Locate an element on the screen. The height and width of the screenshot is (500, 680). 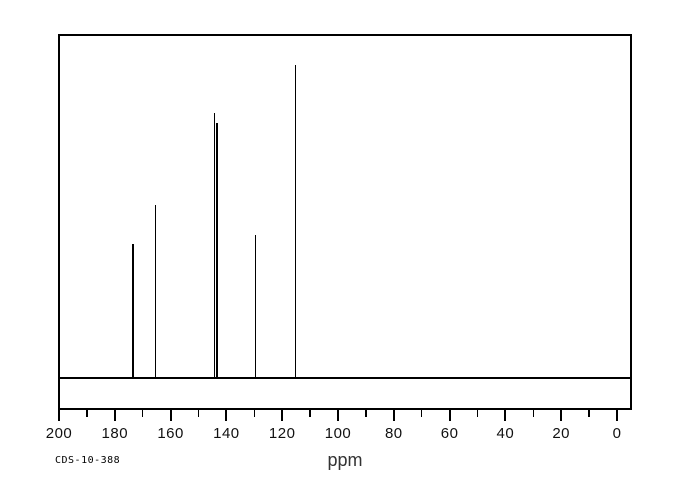
tick-label: 60 is located at coordinates (449, 433).